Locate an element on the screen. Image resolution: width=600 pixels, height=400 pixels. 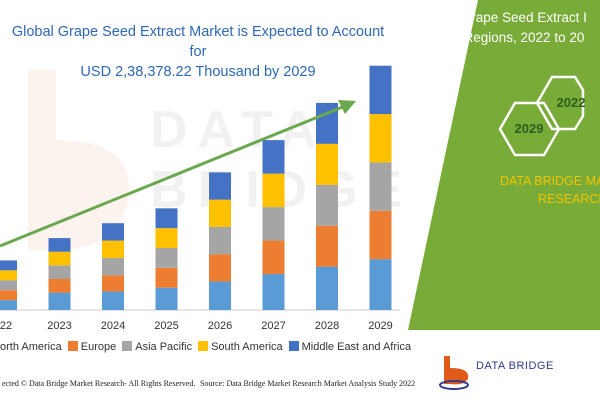
x-tick-label: 2028 is located at coordinates (327, 326).